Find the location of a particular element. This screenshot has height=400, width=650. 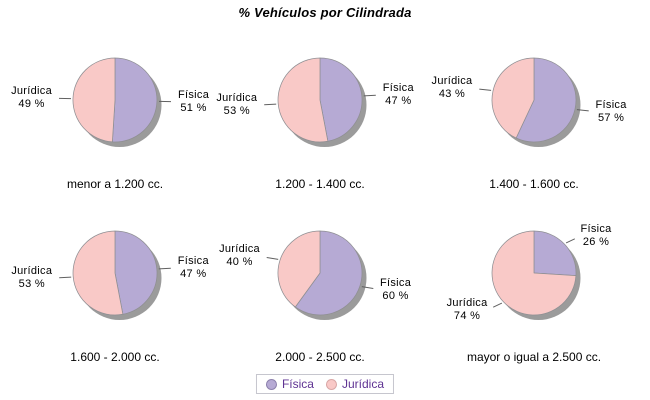

pie-2-slice-fisica is located at coordinates (546, 100).